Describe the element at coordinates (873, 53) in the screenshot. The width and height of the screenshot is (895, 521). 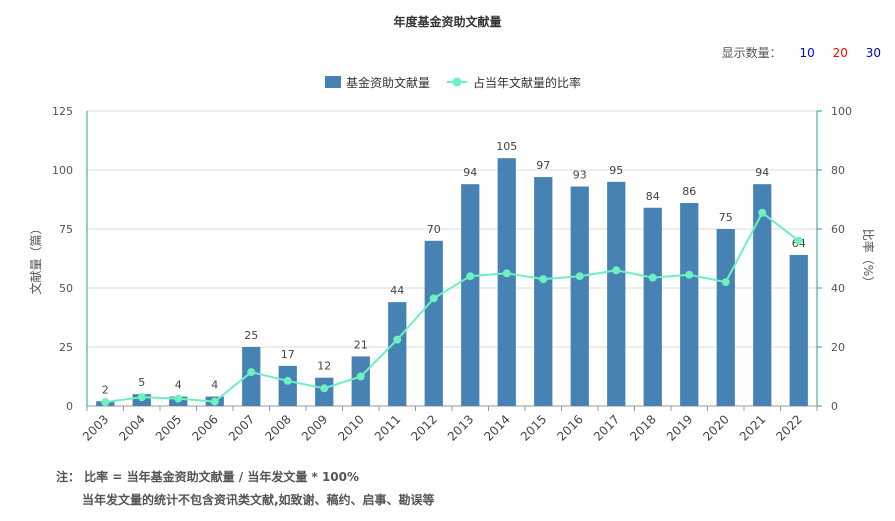
I see `count-option-30: 30` at that location.